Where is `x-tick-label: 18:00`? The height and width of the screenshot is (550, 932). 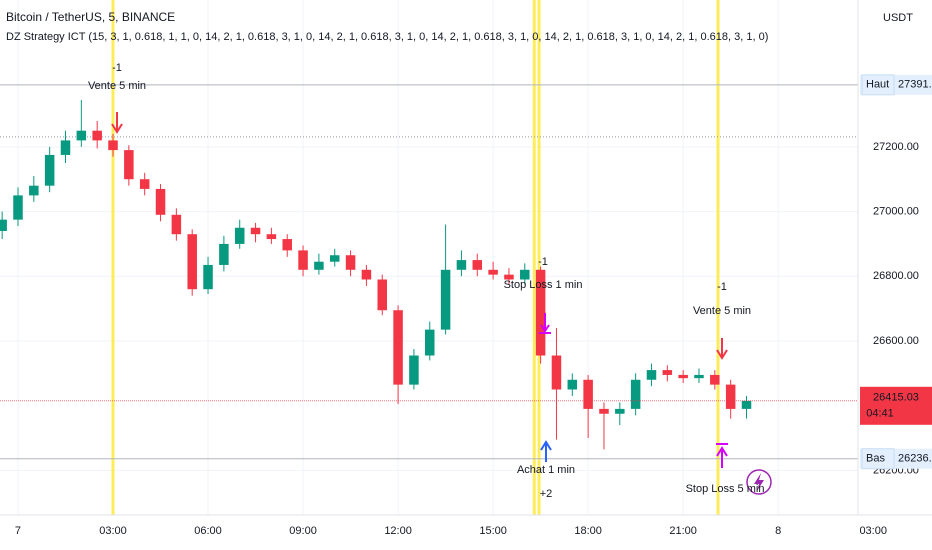
x-tick-label: 18:00 is located at coordinates (588, 531).